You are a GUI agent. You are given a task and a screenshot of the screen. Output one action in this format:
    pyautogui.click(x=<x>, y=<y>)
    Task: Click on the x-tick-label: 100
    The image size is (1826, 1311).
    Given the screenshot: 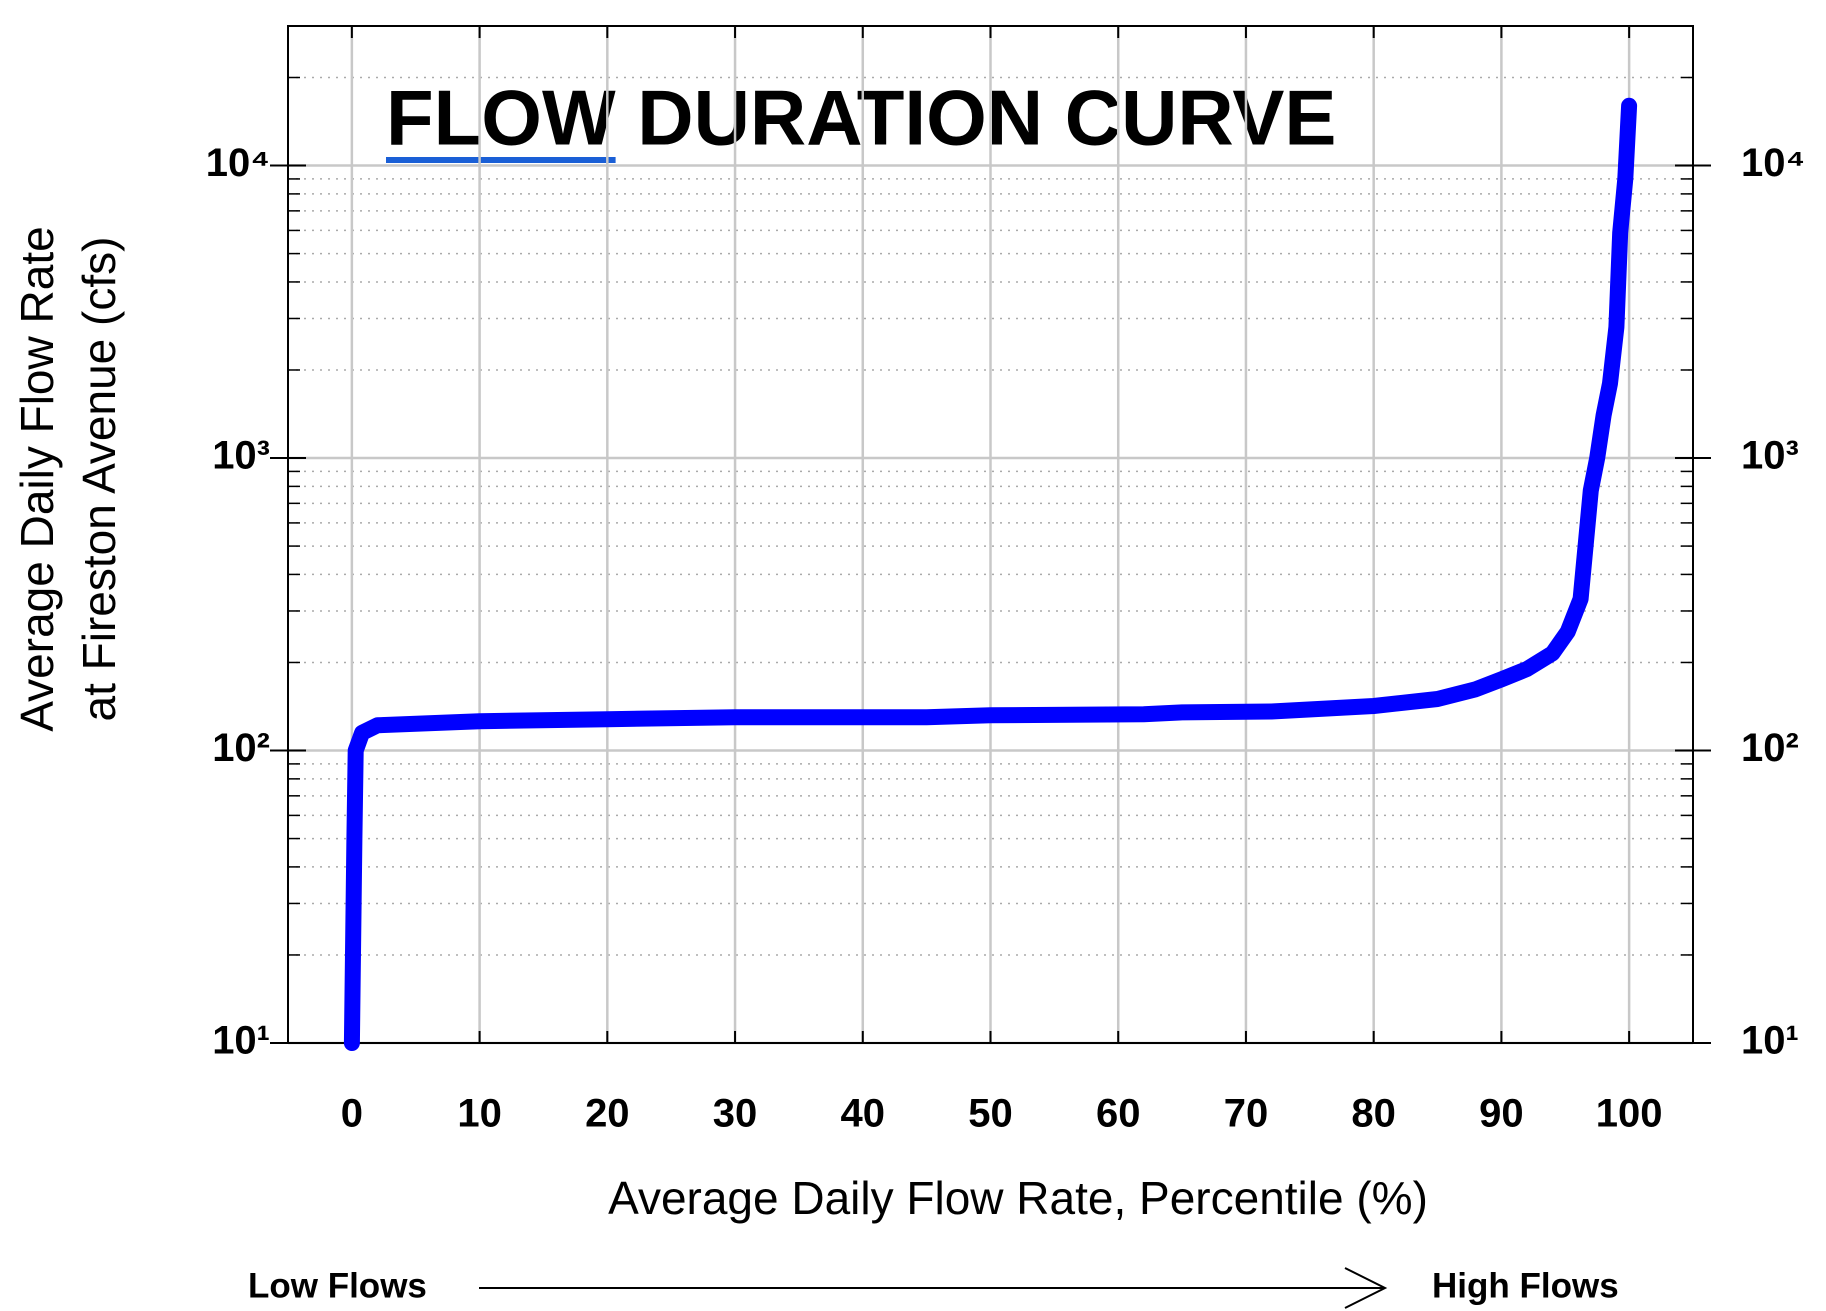 What is the action you would take?
    pyautogui.click(x=1629, y=1114)
    